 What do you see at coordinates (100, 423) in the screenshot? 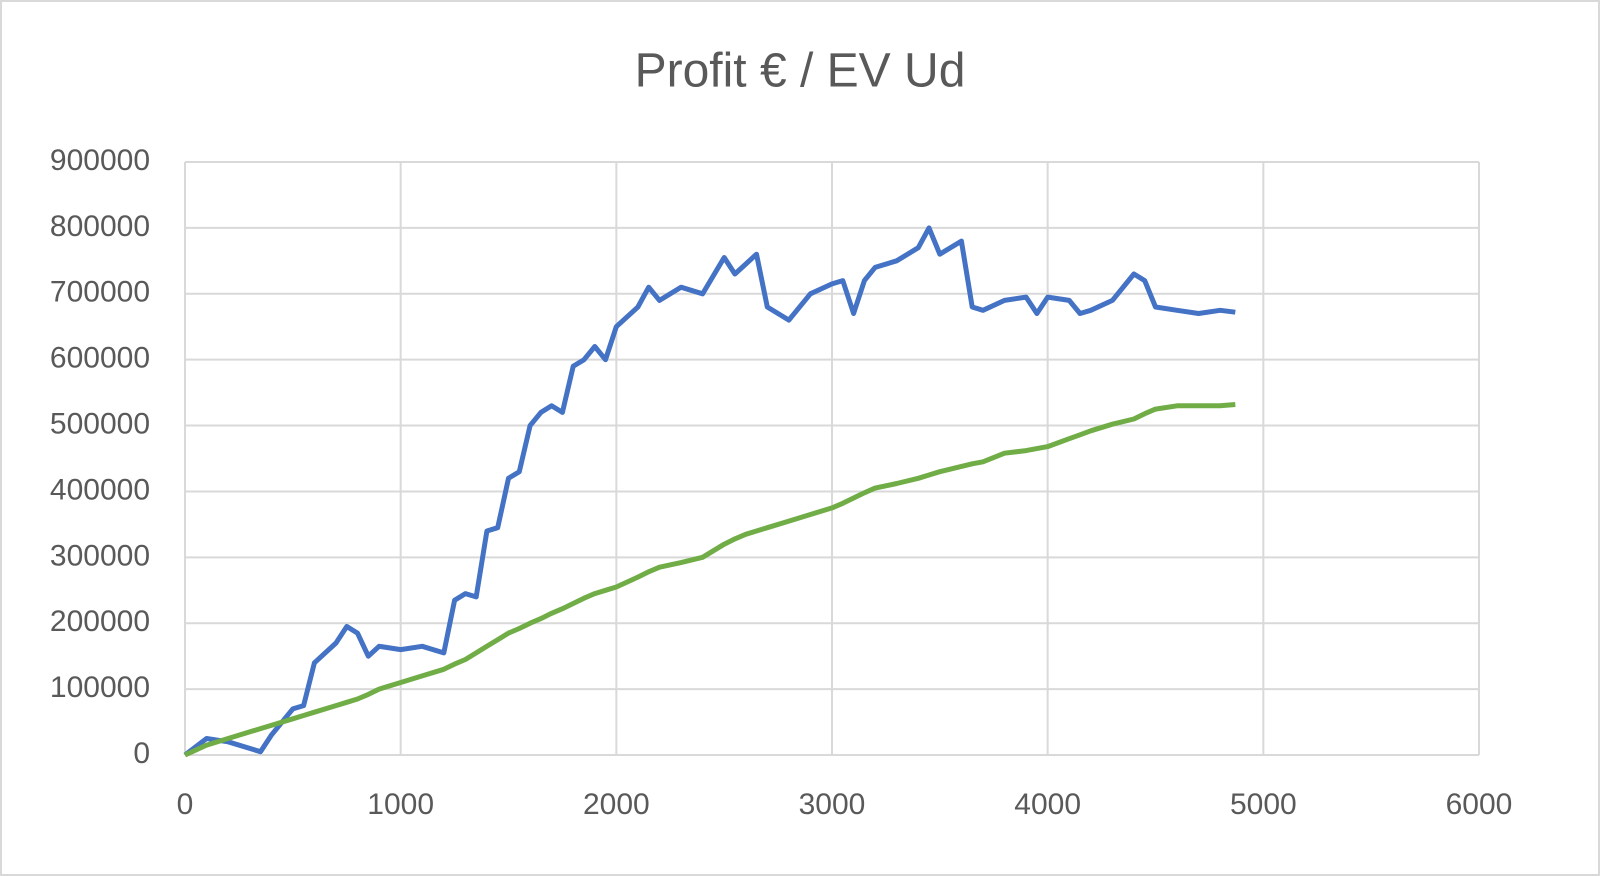
I see `y-tick-label: 500000` at bounding box center [100, 423].